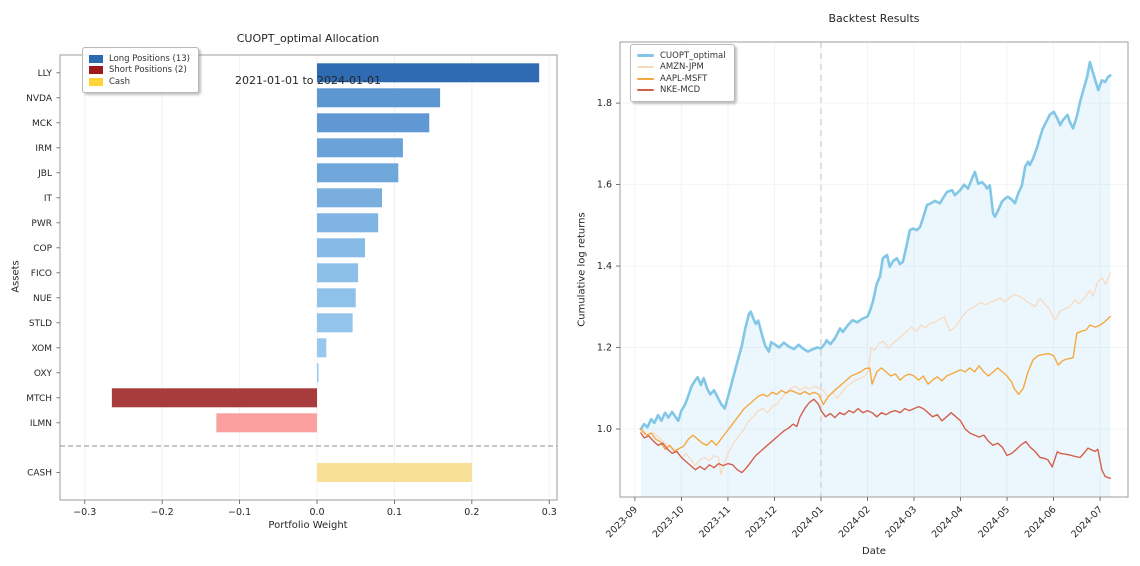 Image resolution: width=1140 pixels, height=566 pixels. I want to click on xtick-label: 0.2, so click(471, 512).